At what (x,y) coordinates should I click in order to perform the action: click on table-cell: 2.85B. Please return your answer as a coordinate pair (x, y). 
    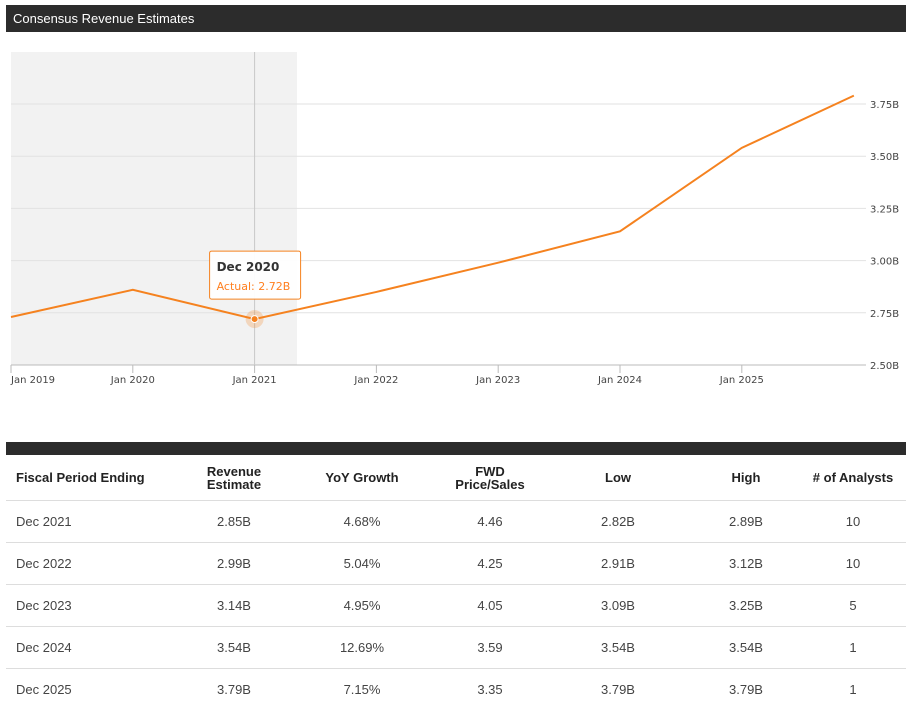
    Looking at the image, I should click on (234, 522).